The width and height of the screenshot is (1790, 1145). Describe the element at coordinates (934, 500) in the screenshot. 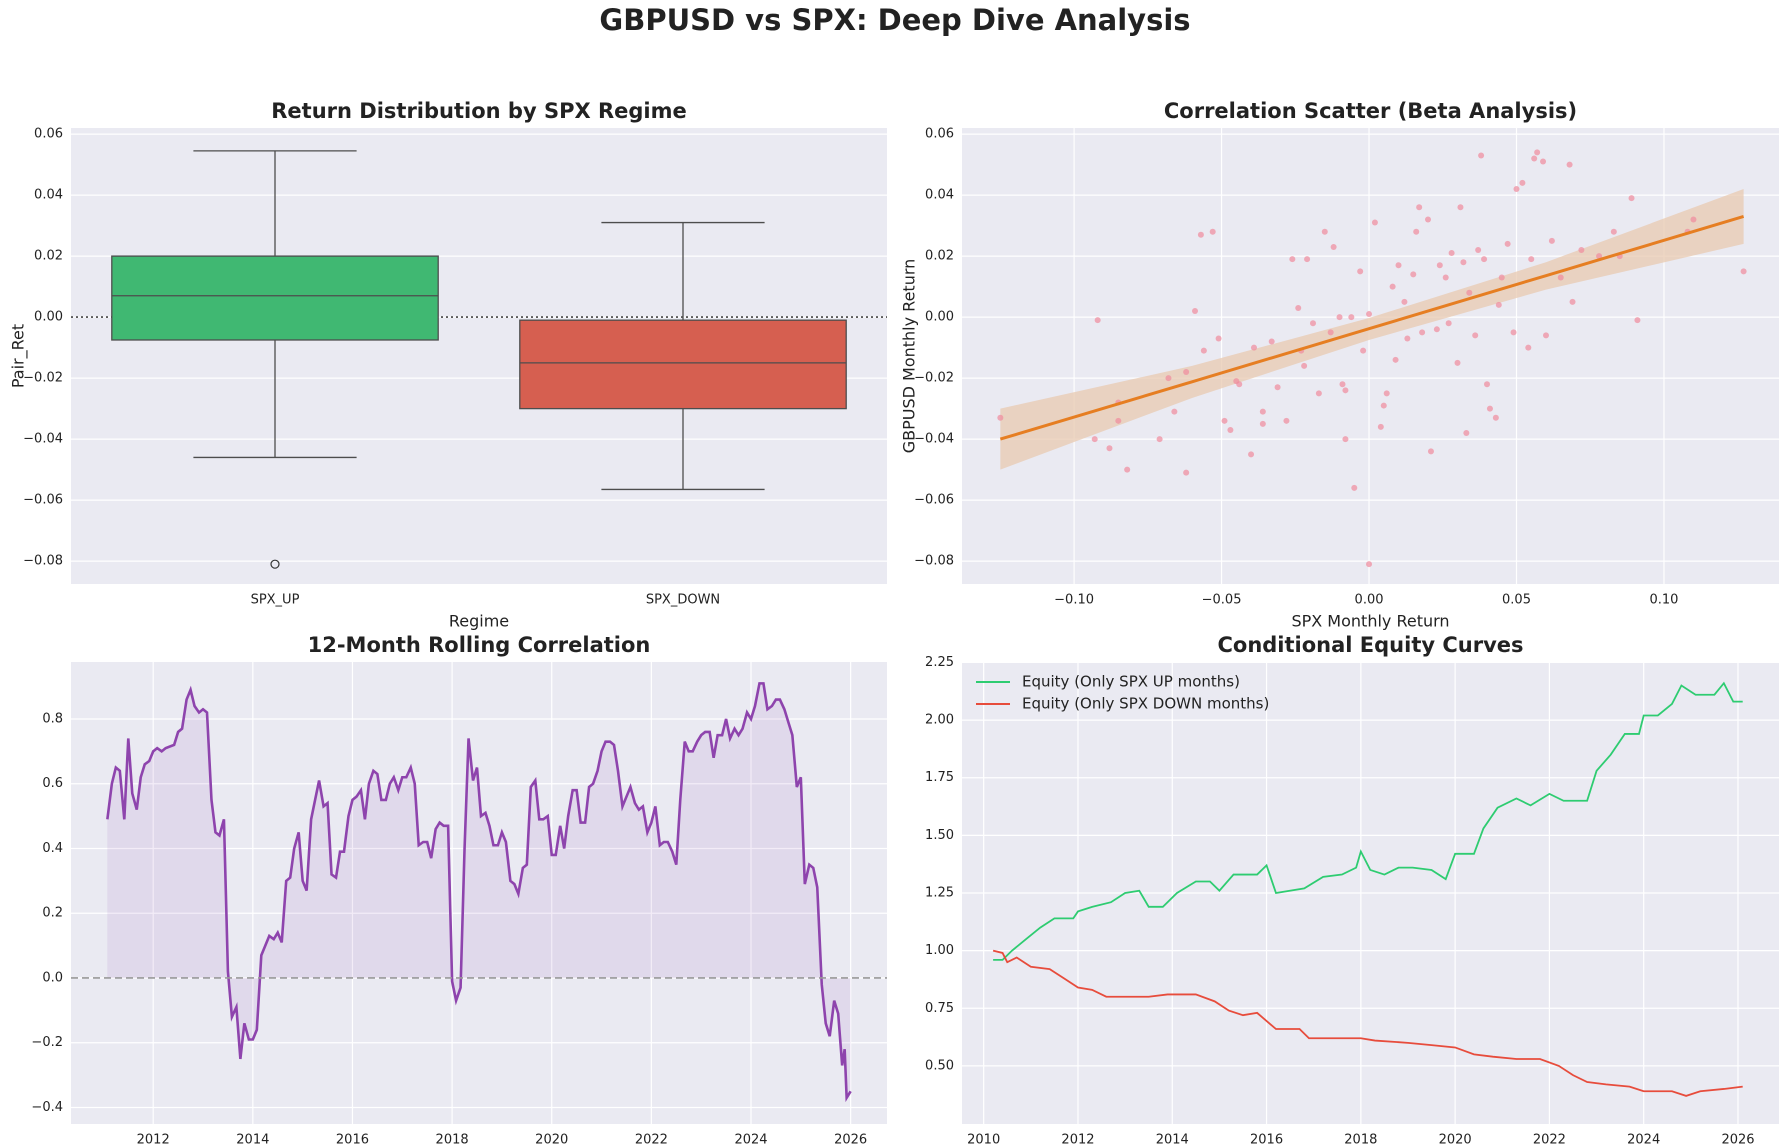

I see `y-tick-label: −0.06` at that location.